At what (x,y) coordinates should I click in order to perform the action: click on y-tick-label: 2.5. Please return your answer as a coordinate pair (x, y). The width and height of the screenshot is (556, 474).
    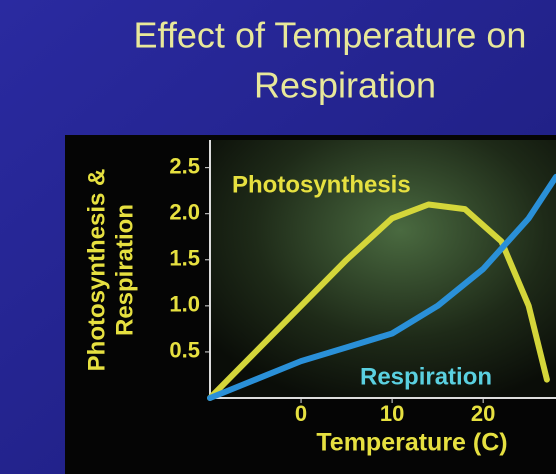
    Looking at the image, I should click on (184, 165).